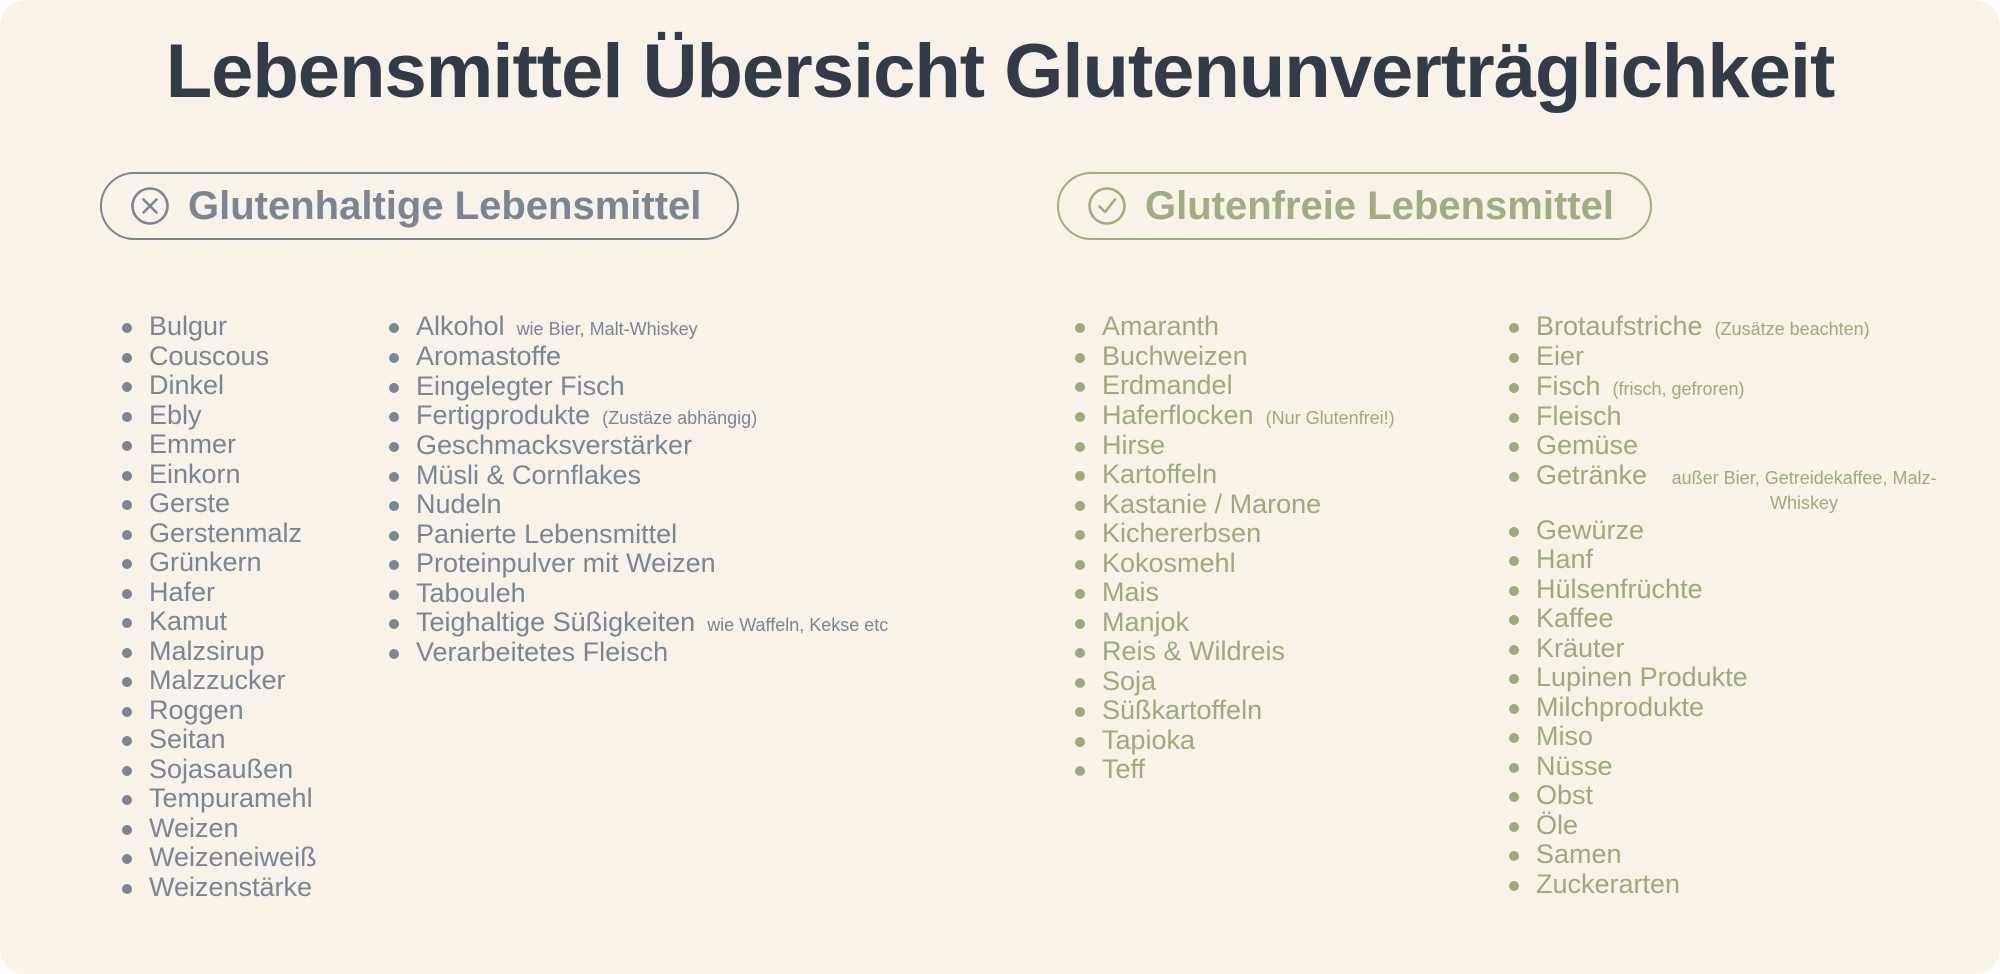  Describe the element at coordinates (489, 356) in the screenshot. I see `item-label: Aromastoffe` at that location.